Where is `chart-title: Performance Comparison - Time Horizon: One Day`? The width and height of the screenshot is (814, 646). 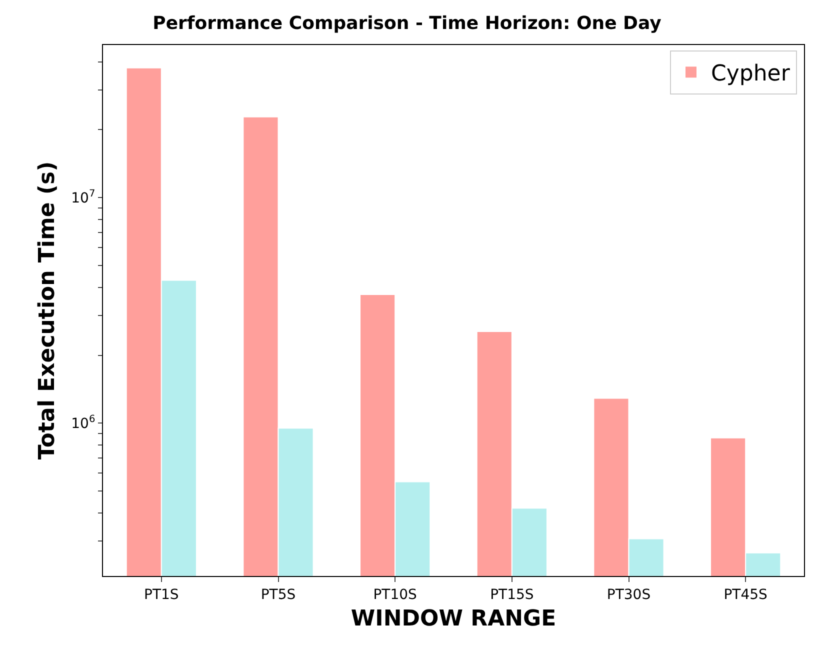 chart-title: Performance Comparison - Time Horizon: One Day is located at coordinates (407, 23).